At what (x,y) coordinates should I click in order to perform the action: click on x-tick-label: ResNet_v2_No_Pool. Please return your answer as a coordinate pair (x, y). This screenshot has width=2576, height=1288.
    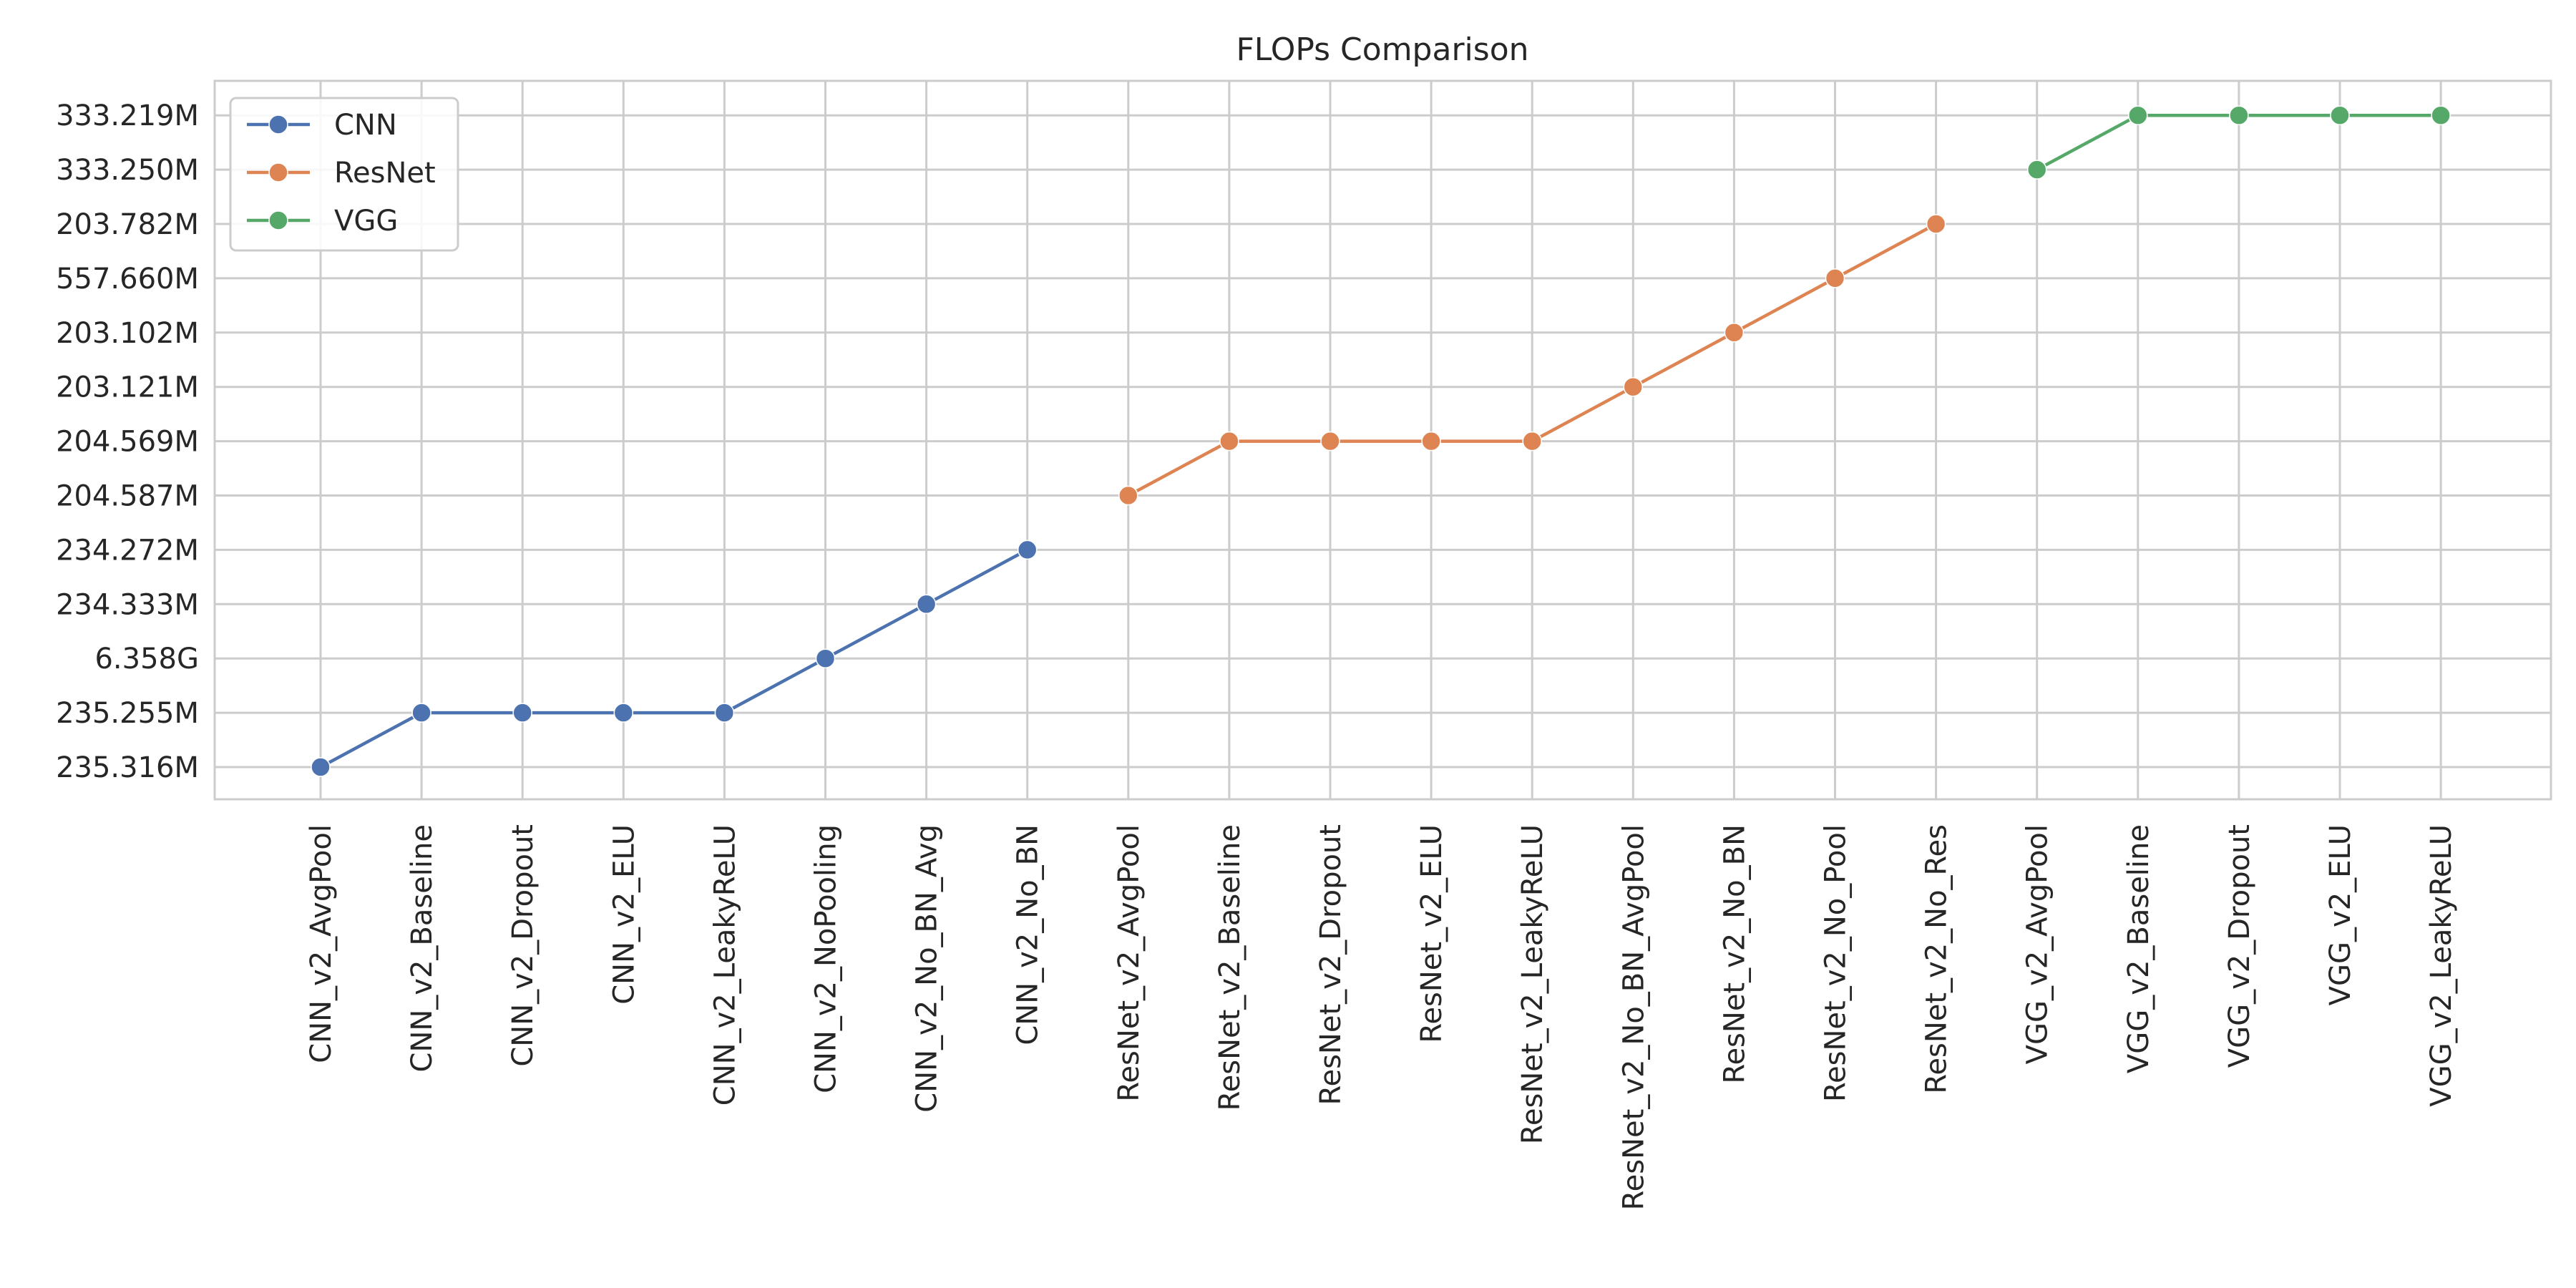
    Looking at the image, I should click on (1836, 963).